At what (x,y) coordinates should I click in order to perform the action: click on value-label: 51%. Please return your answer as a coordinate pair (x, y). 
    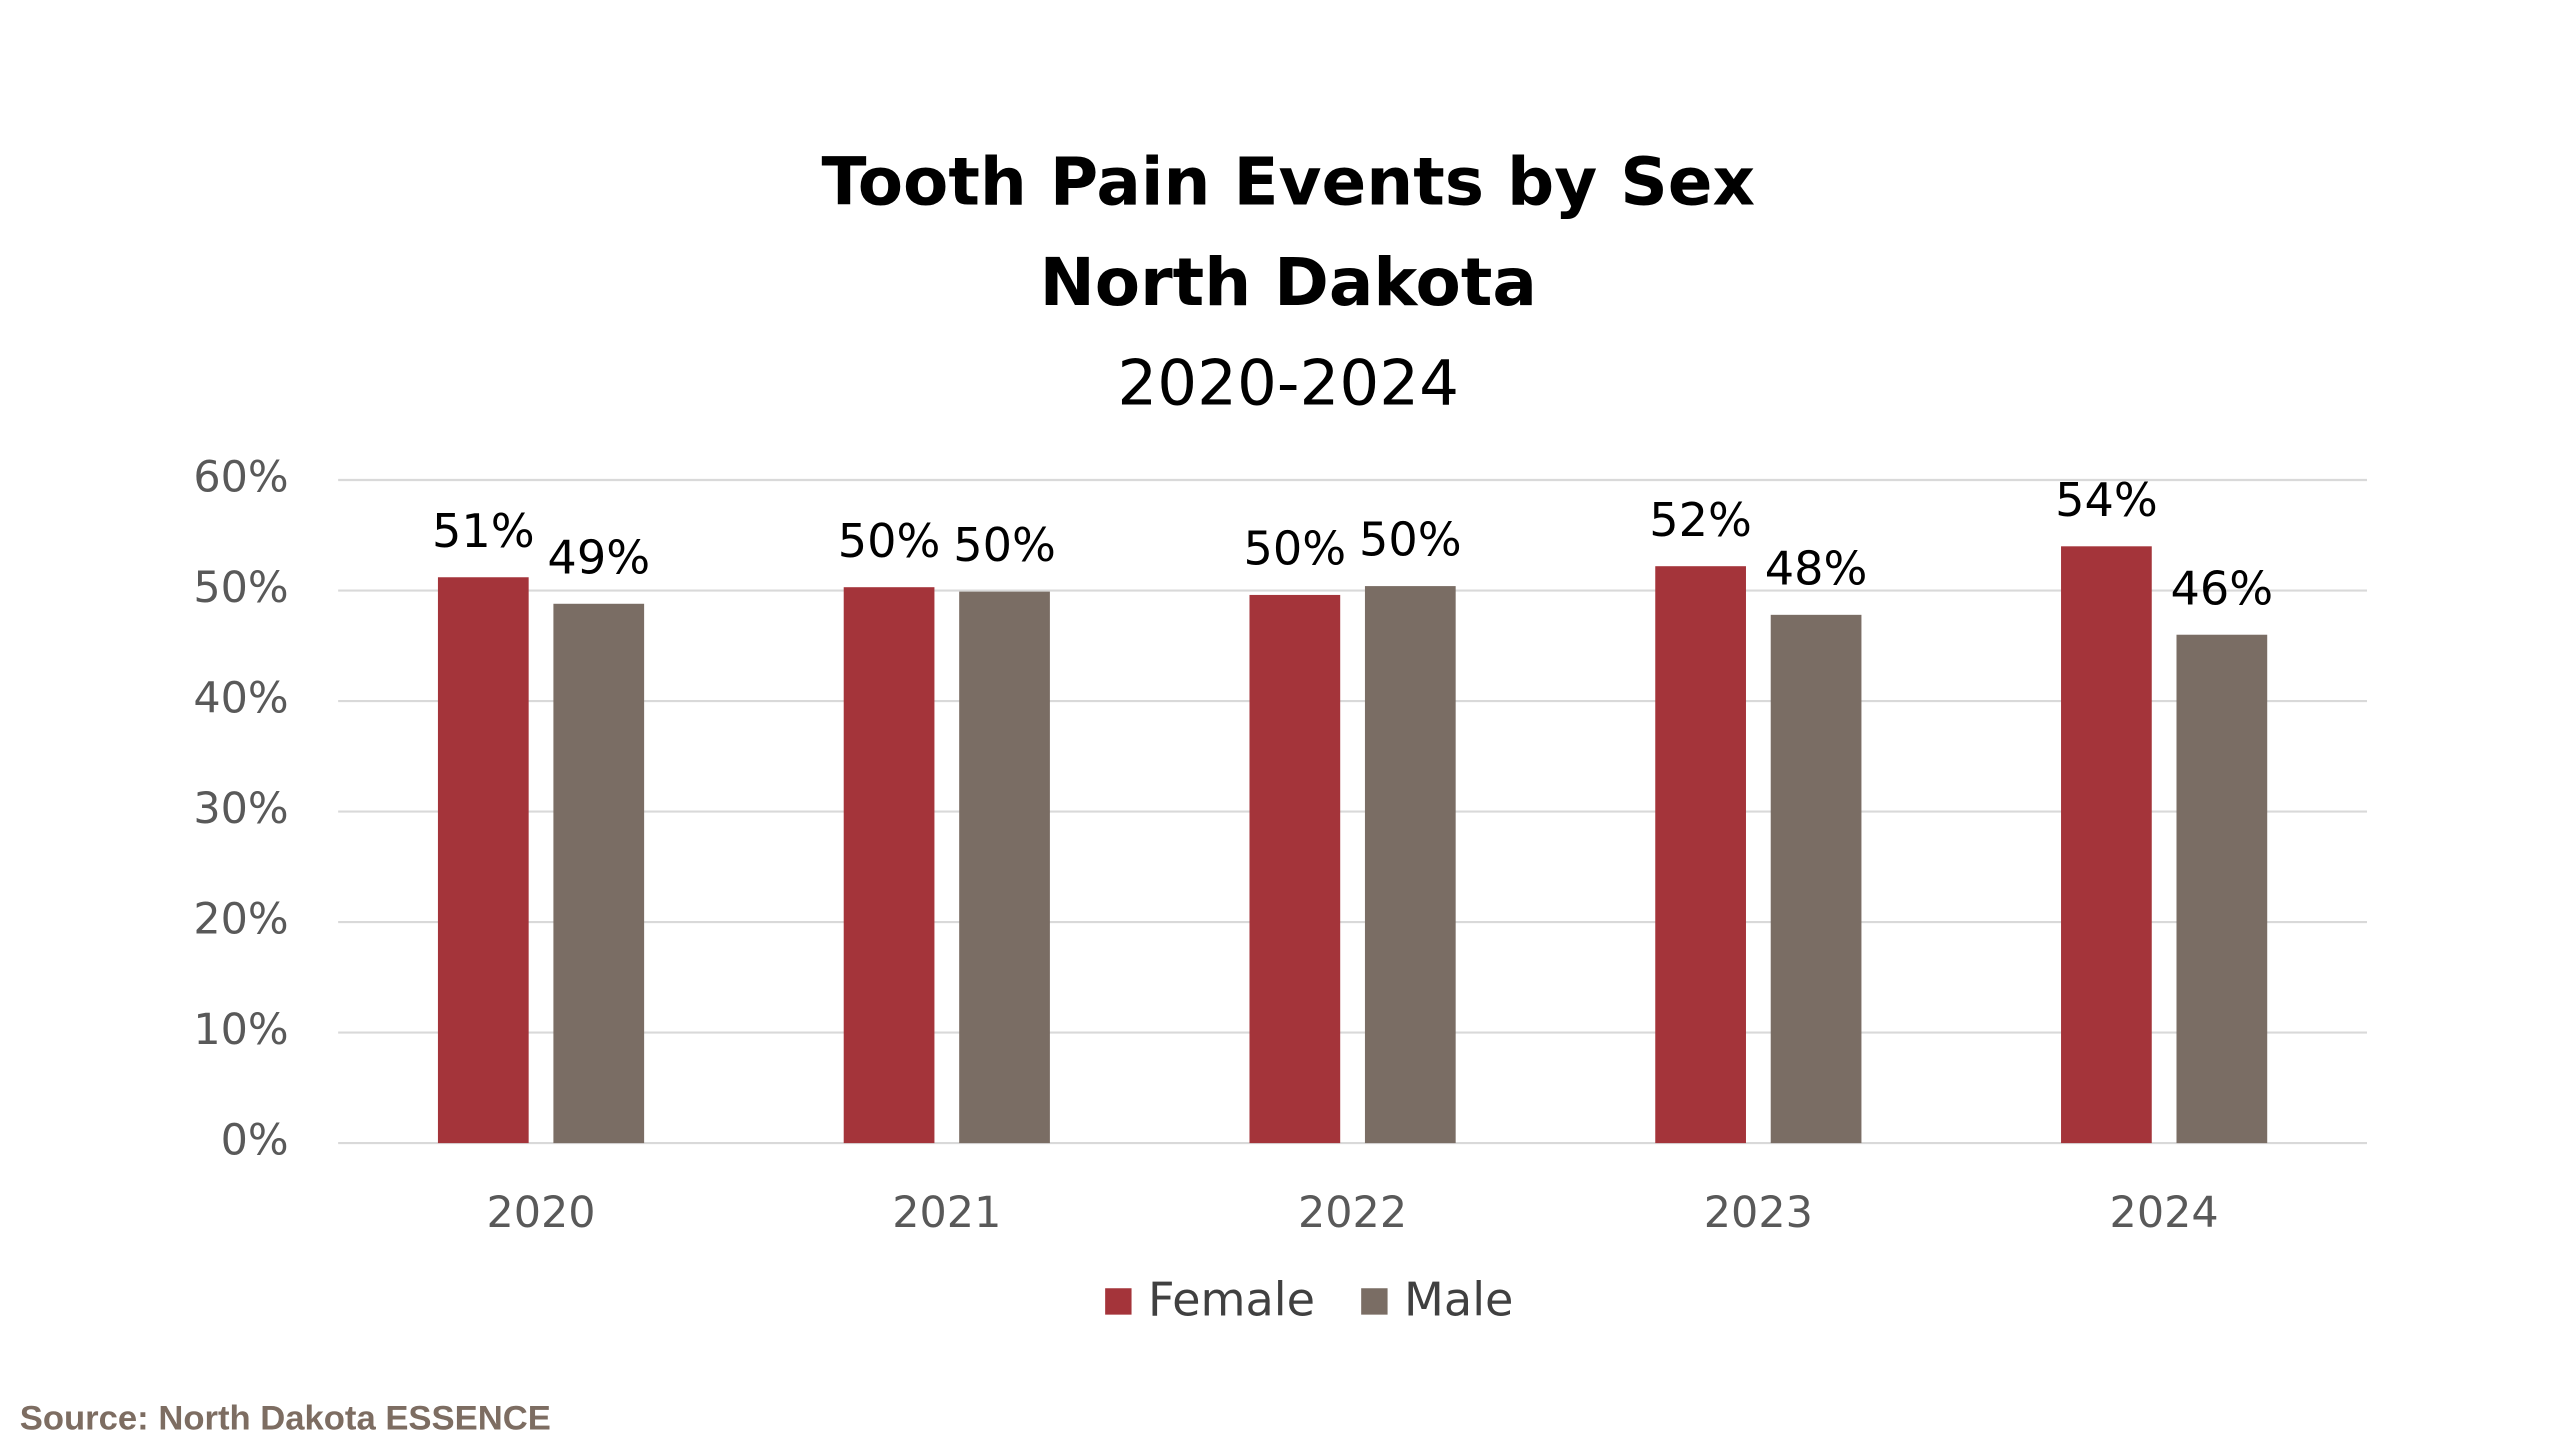
    Looking at the image, I should click on (483, 531).